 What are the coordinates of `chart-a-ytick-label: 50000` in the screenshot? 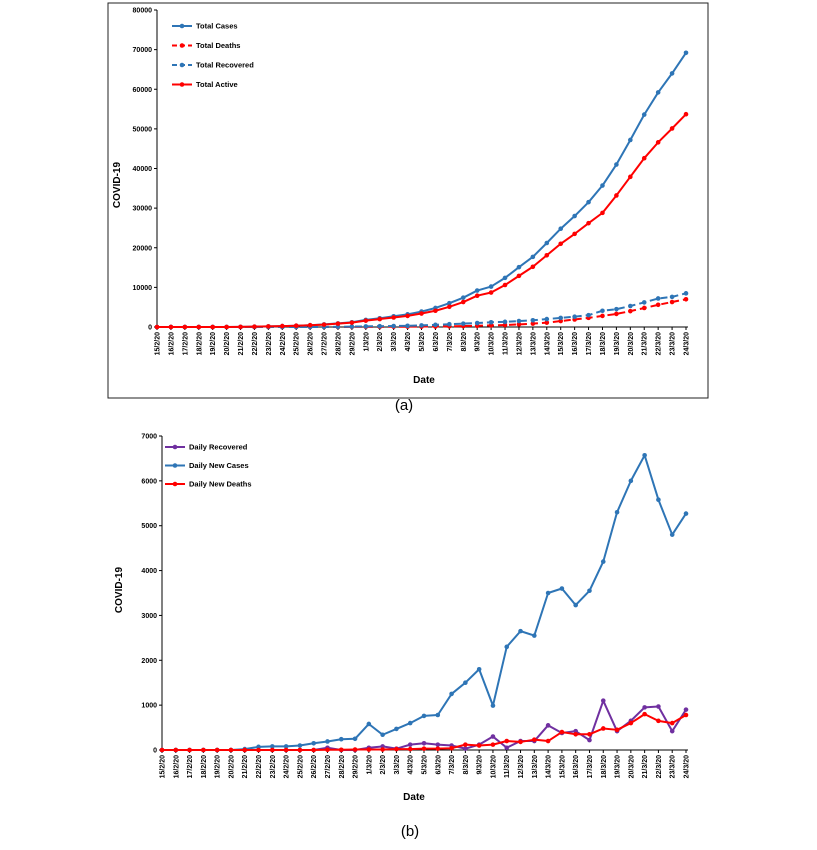 It's located at (143, 129).